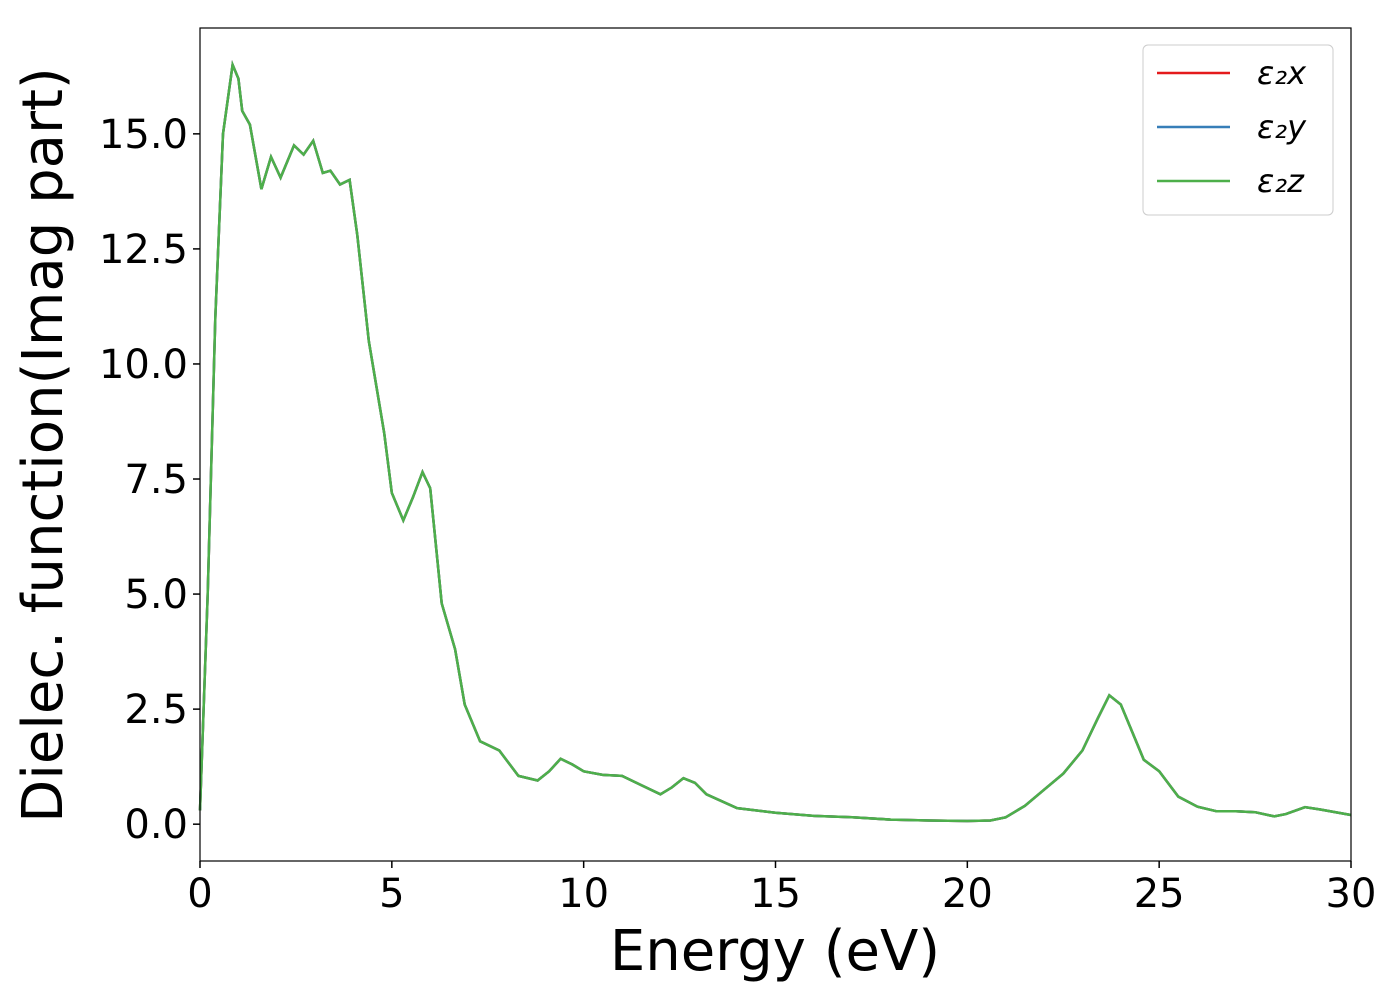  Describe the element at coordinates (156, 825) in the screenshot. I see `y-tick-label: 0.0` at that location.